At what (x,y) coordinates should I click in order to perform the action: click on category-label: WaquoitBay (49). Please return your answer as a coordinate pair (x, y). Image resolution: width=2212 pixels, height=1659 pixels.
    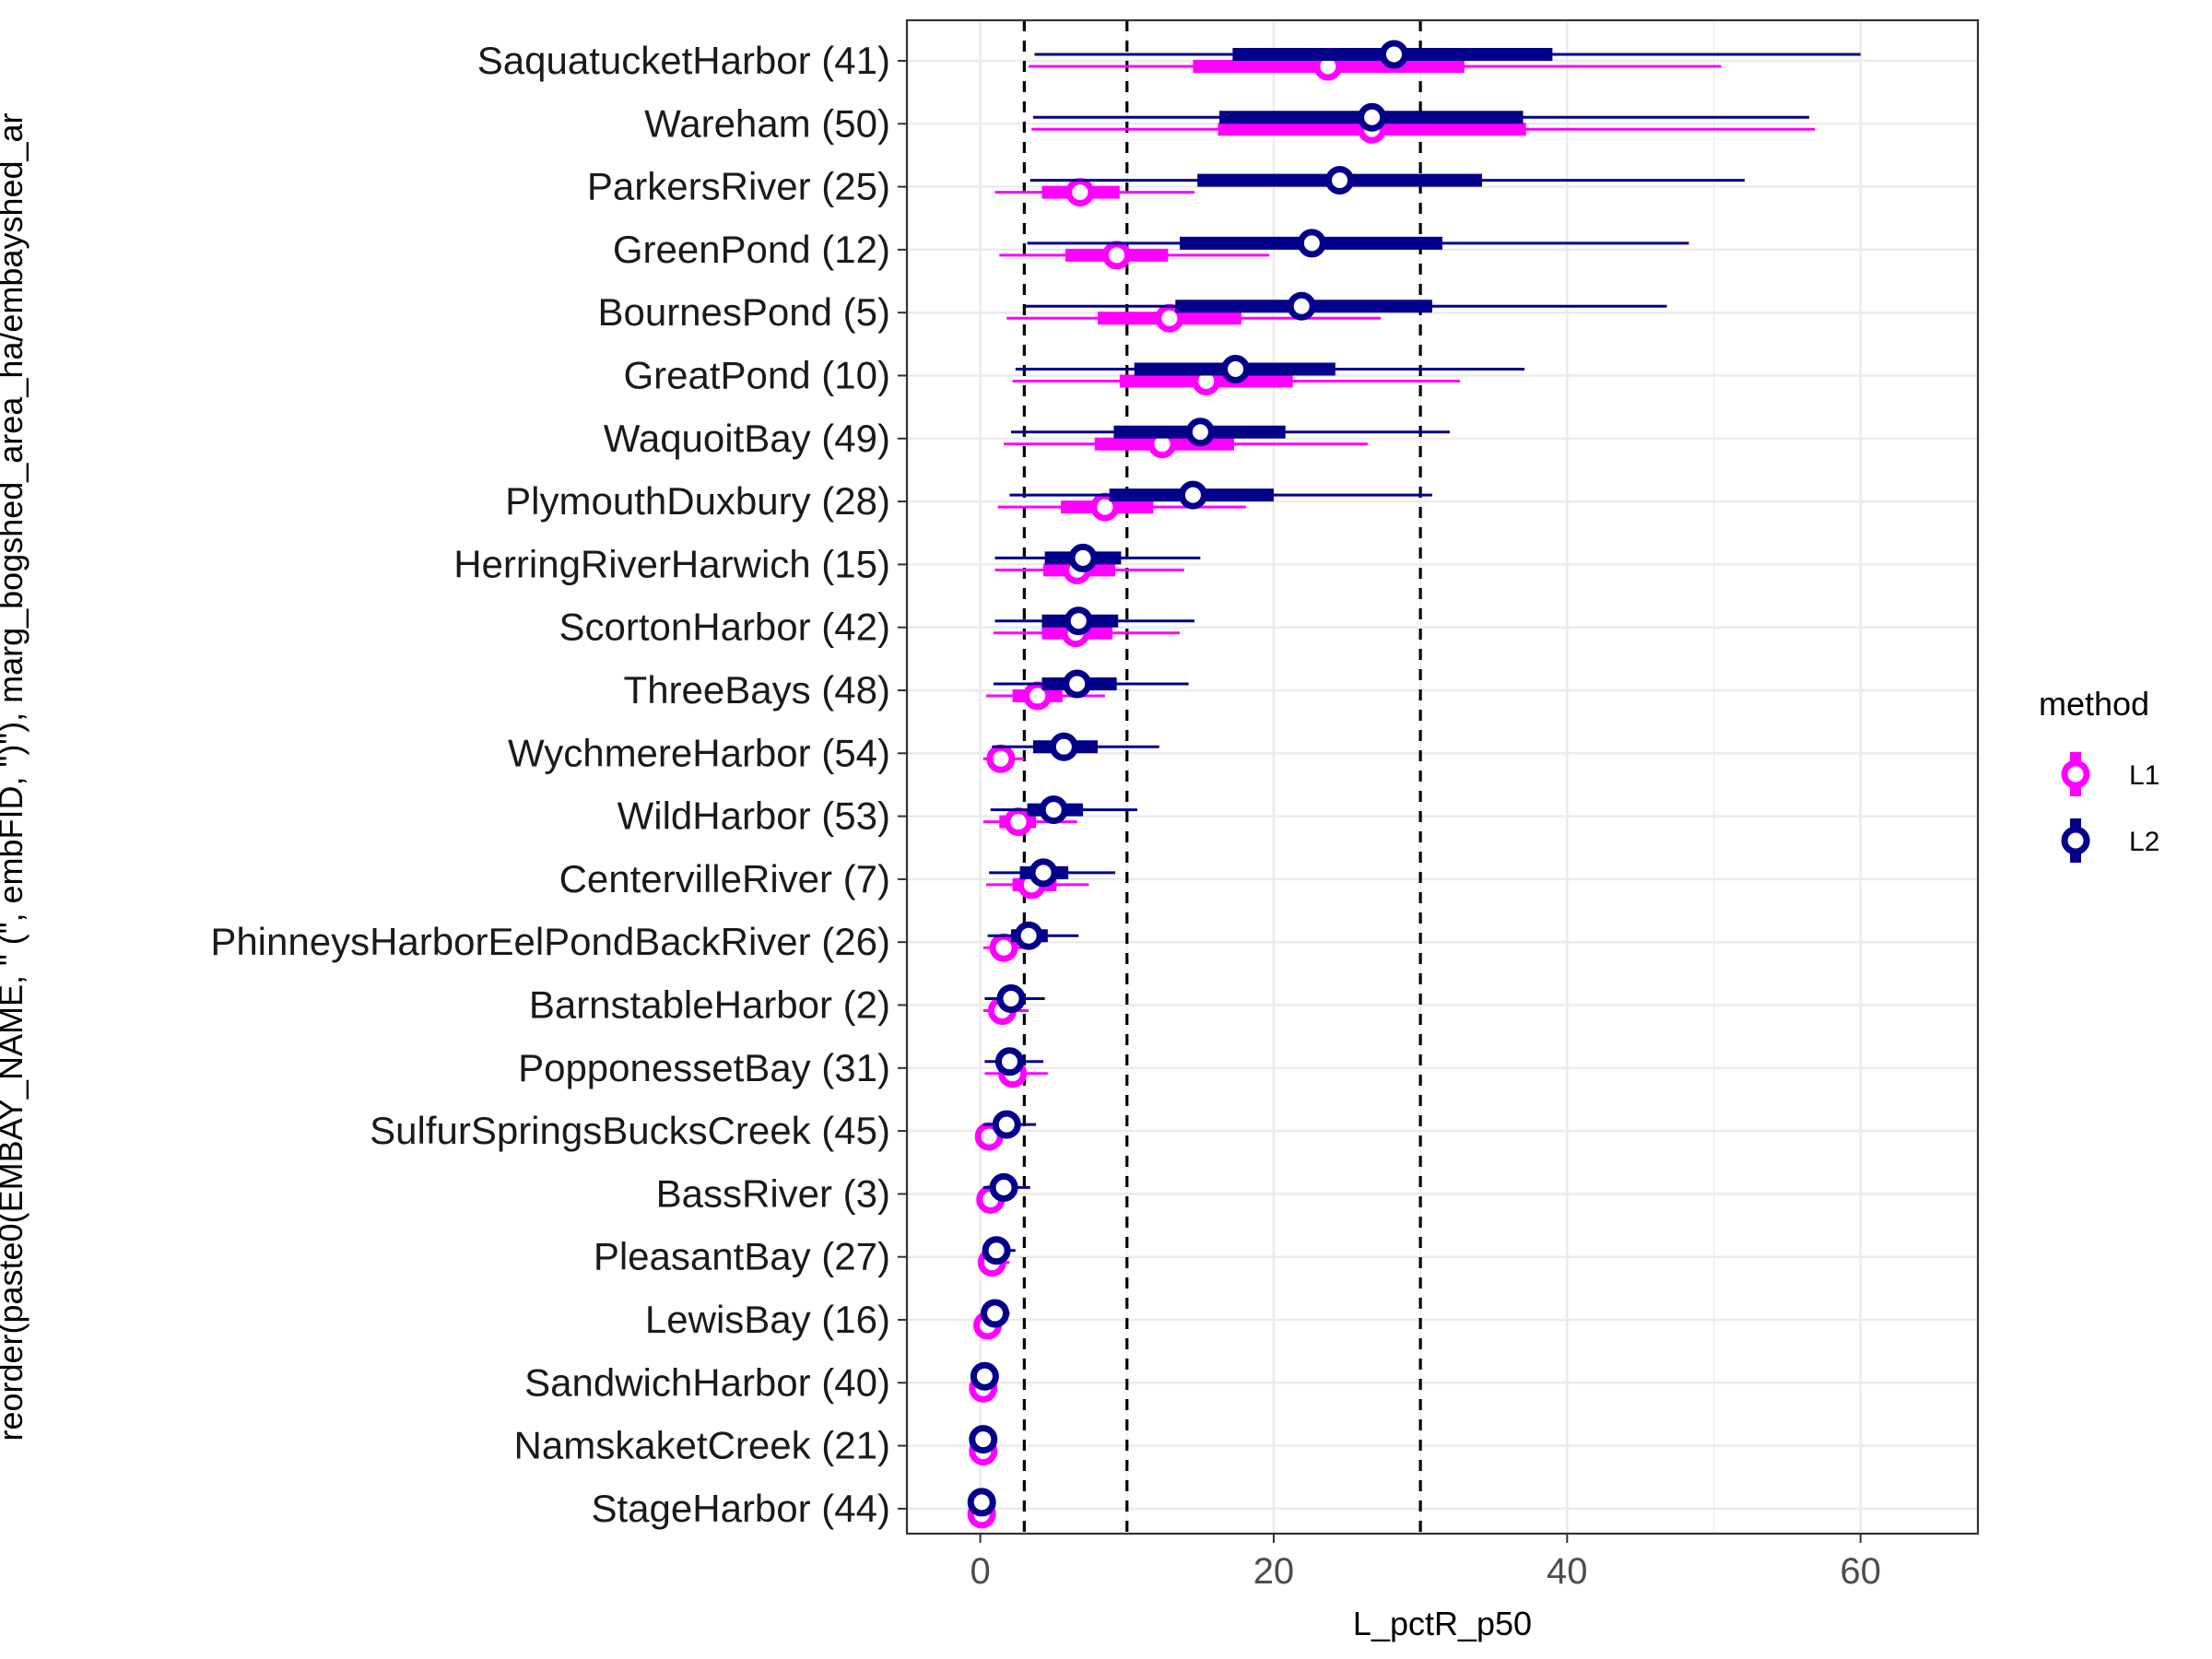
    Looking at the image, I should click on (747, 438).